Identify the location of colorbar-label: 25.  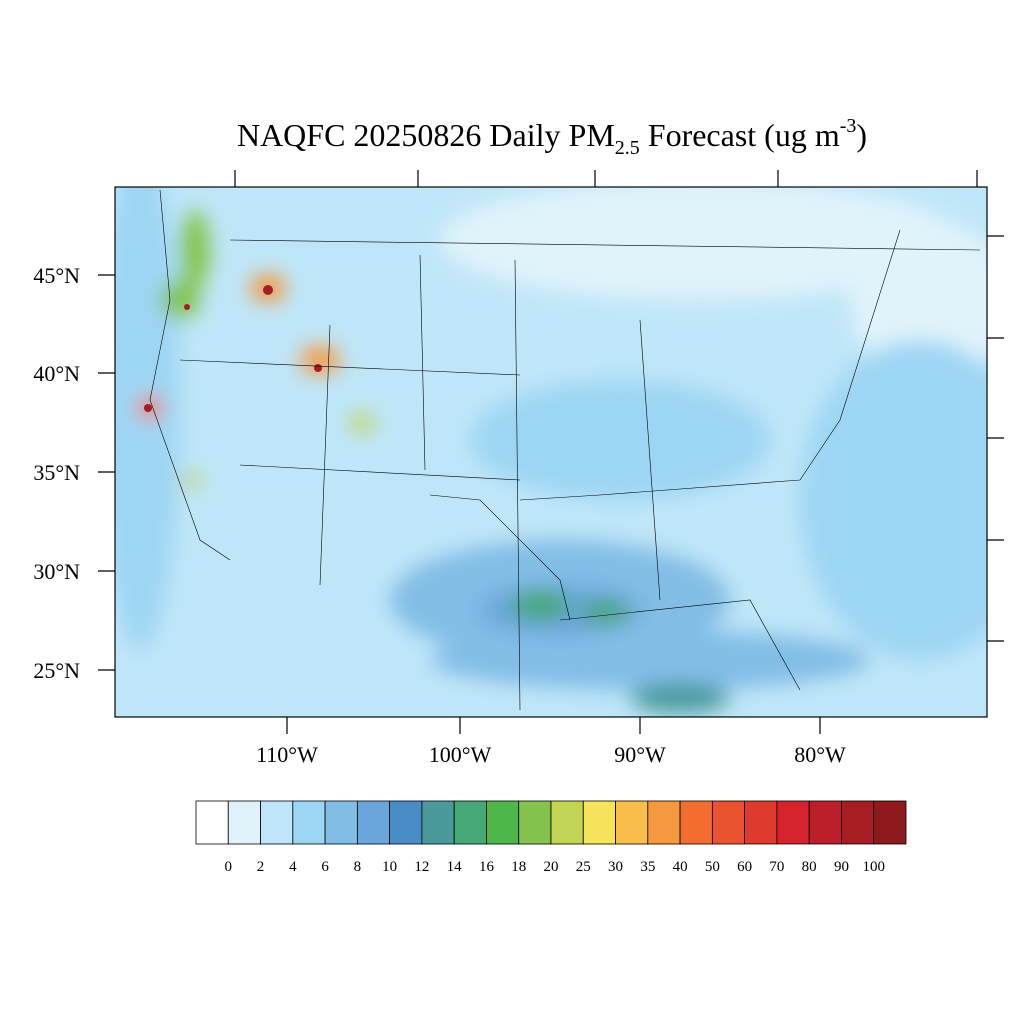
(583, 867).